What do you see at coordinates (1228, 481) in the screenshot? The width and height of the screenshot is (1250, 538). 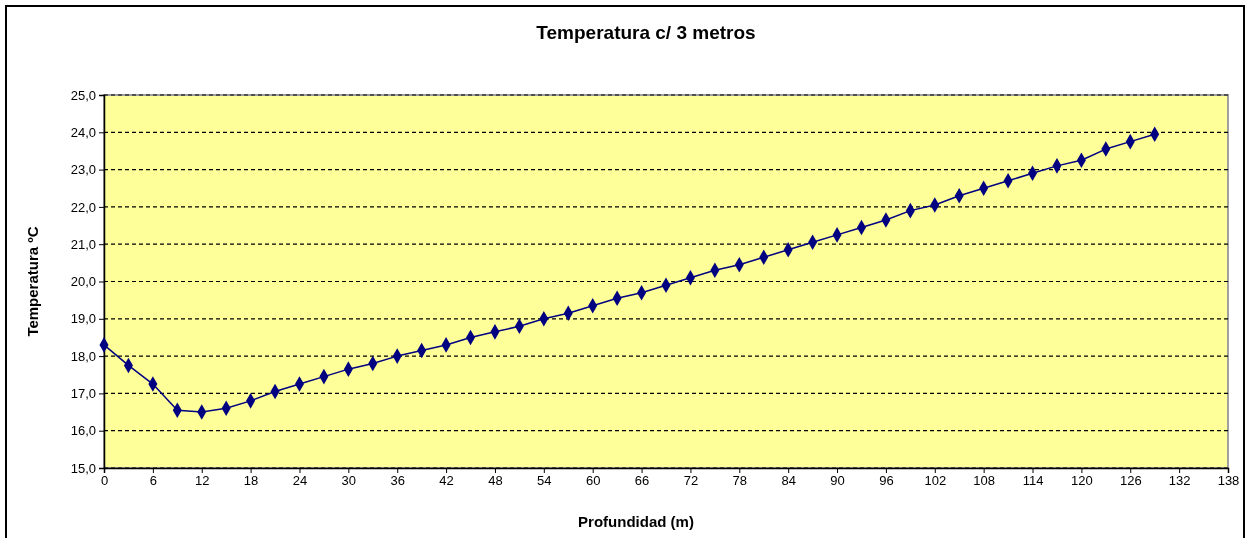 I see `x-tick-label: 138` at bounding box center [1228, 481].